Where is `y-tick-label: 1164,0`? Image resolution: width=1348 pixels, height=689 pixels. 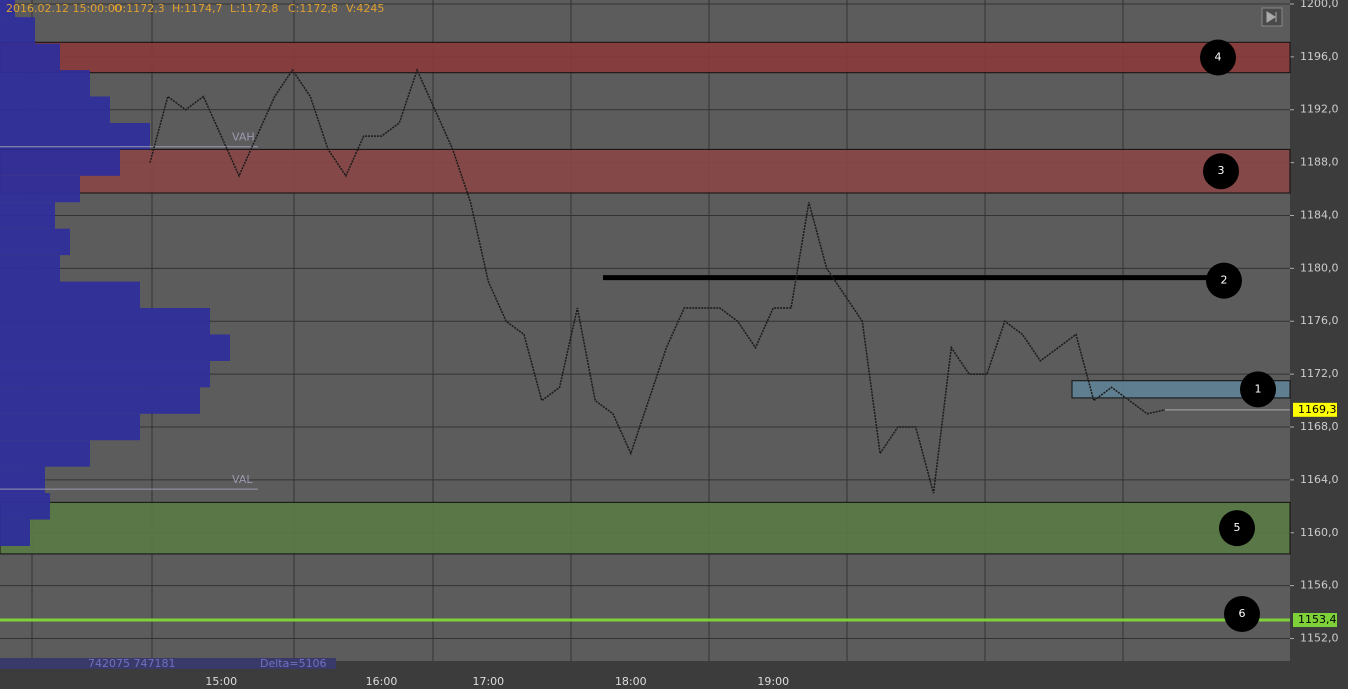
y-tick-label: 1164,0 is located at coordinates (1319, 479).